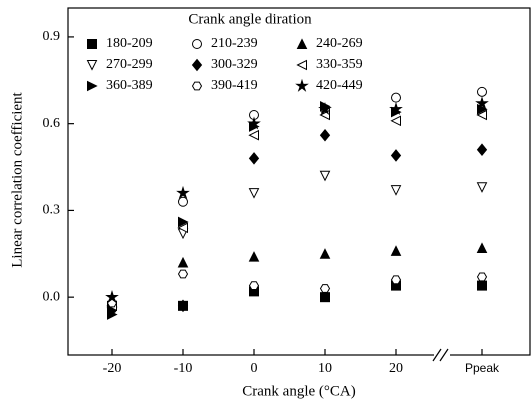  Describe the element at coordinates (234, 43) in the screenshot. I see `legend-label: 210-239` at that location.